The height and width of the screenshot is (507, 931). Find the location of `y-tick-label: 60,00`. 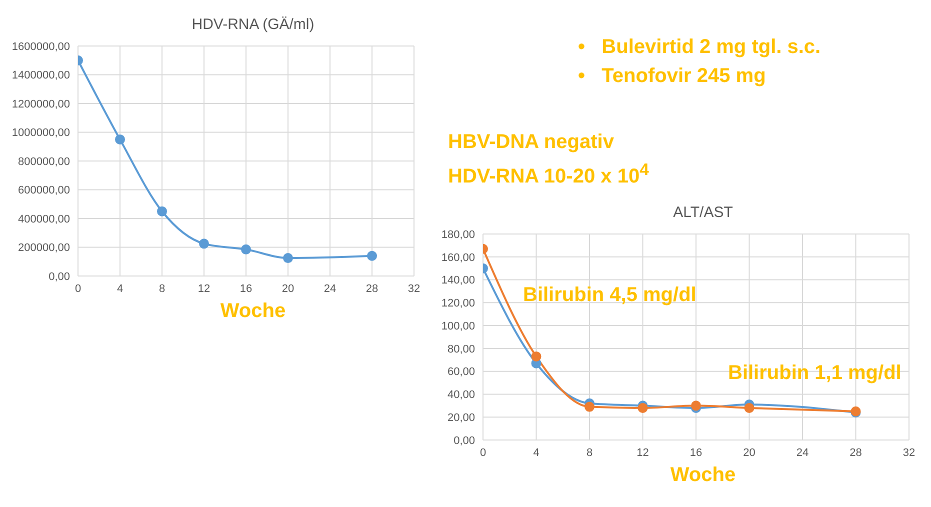

y-tick-label: 60,00 is located at coordinates (461, 372).